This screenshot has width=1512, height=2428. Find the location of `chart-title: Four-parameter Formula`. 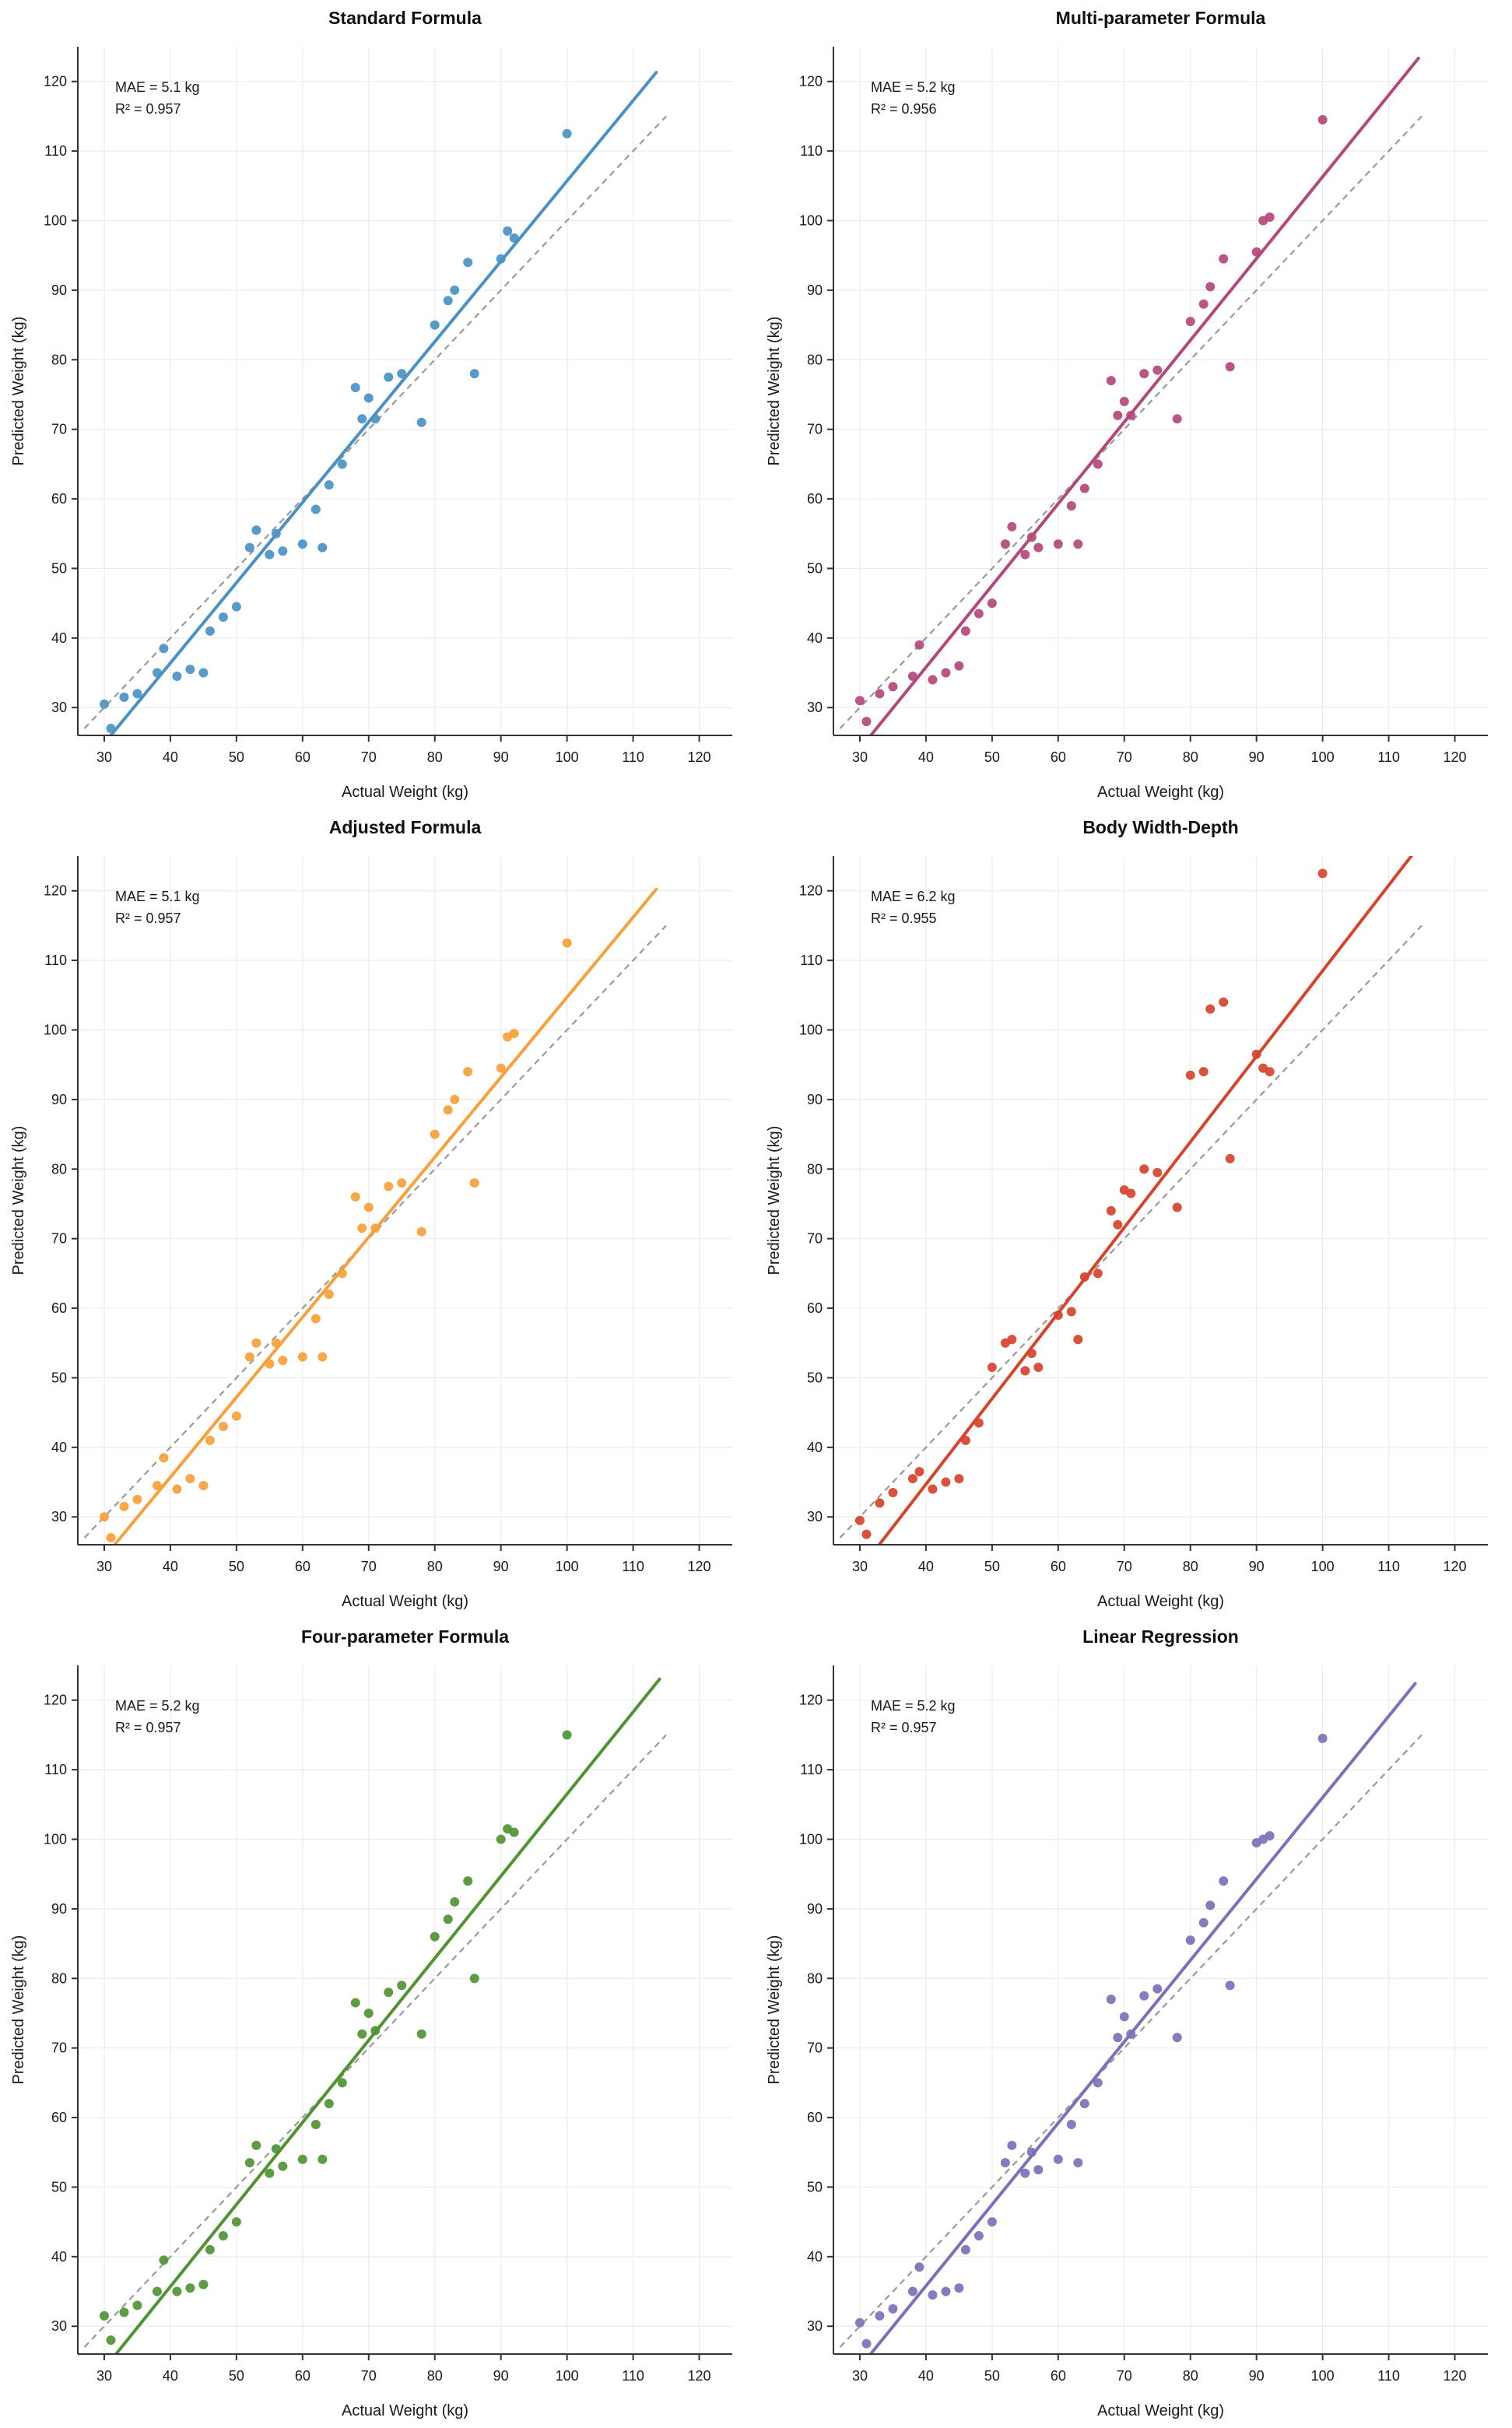

chart-title: Four-parameter Formula is located at coordinates (405, 1636).